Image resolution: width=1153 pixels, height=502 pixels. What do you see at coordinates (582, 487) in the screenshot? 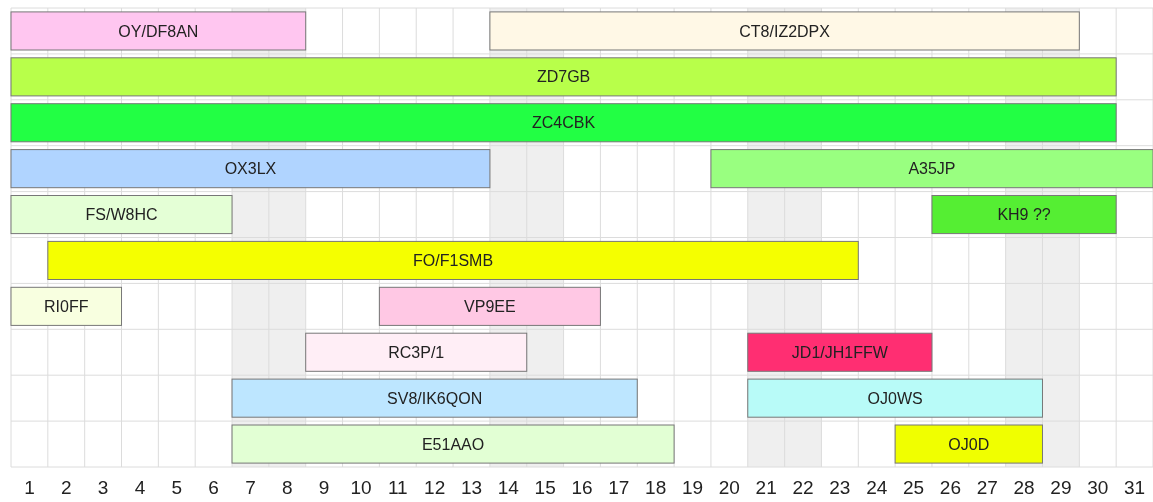
I see `x-tick-label: 16` at bounding box center [582, 487].